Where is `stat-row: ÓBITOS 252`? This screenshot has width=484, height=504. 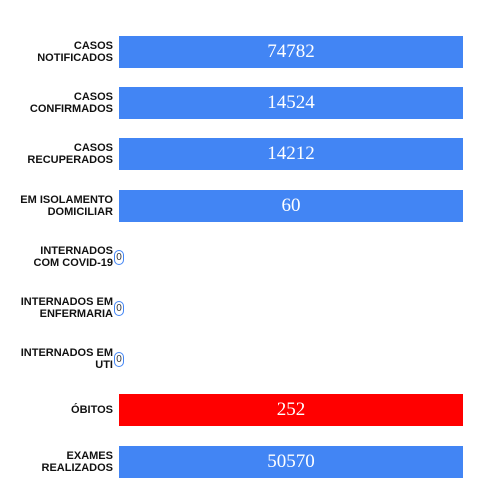 stat-row: ÓBITOS 252 is located at coordinates (242, 410).